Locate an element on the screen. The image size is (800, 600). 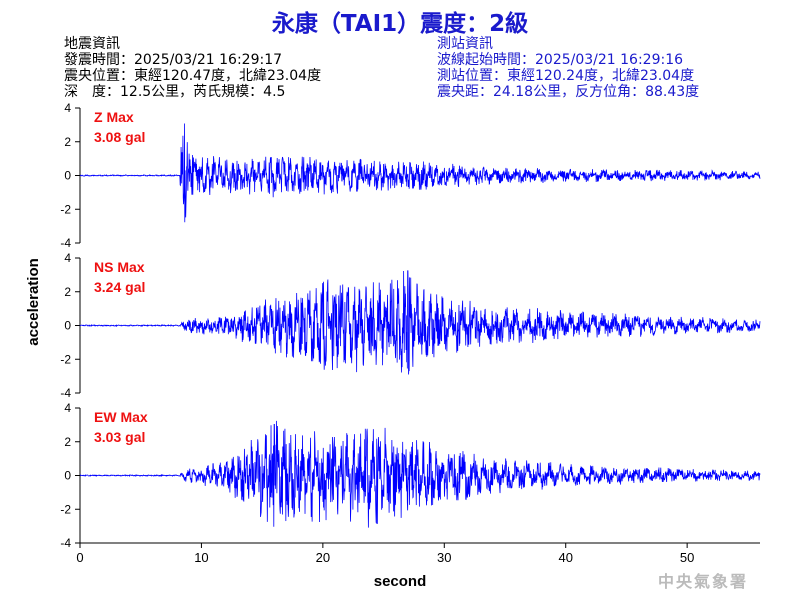
max-label: EW Max is located at coordinates (121, 417).